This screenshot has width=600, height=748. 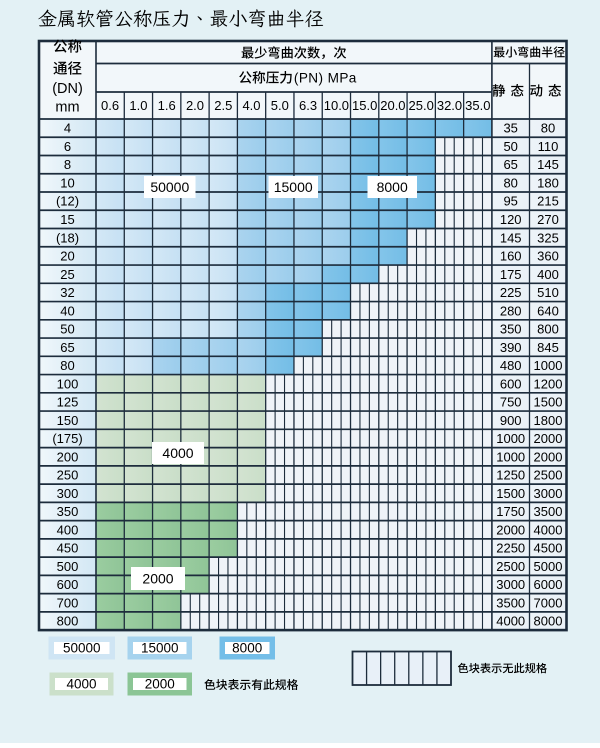 I want to click on svg-text: (12), so click(x=67, y=201).